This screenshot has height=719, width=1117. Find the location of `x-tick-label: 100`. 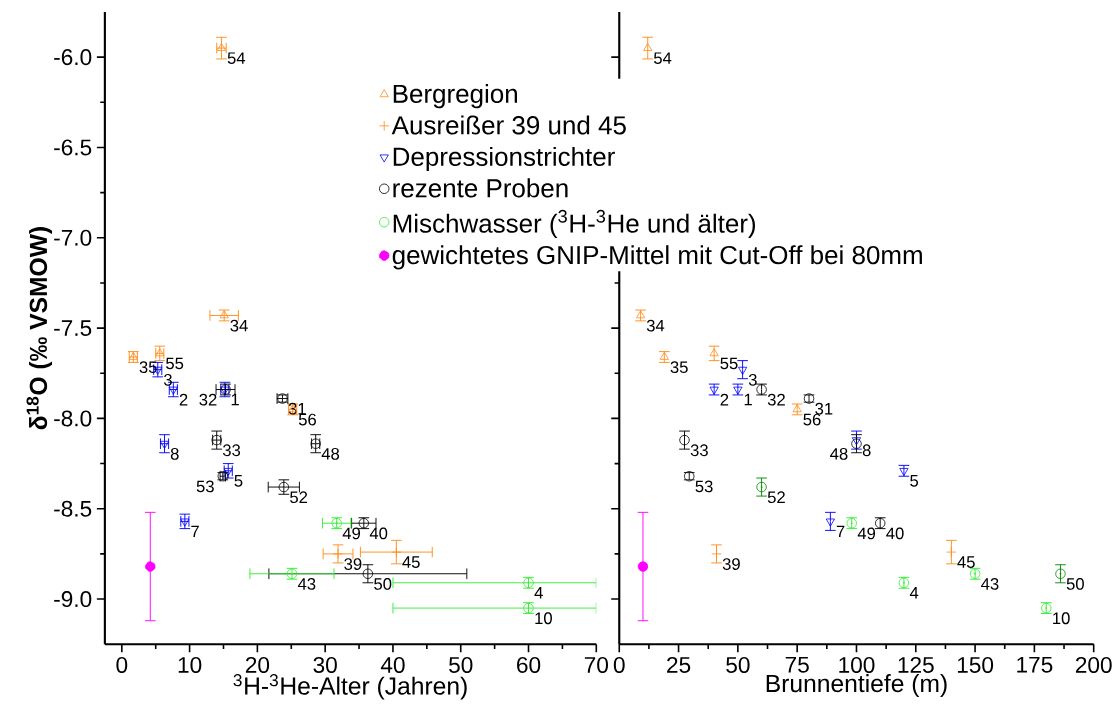

x-tick-label: 100 is located at coordinates (857, 664).